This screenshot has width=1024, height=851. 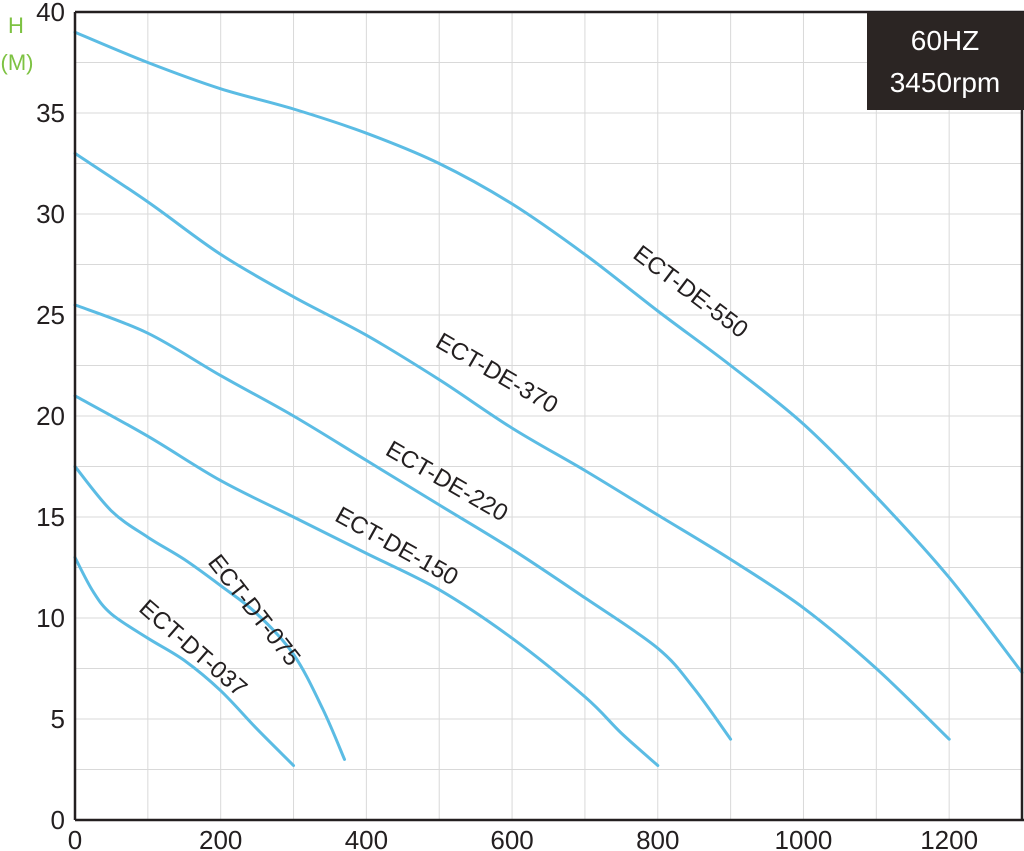 What do you see at coordinates (58, 719) in the screenshot?
I see `y-tick-label: 5` at bounding box center [58, 719].